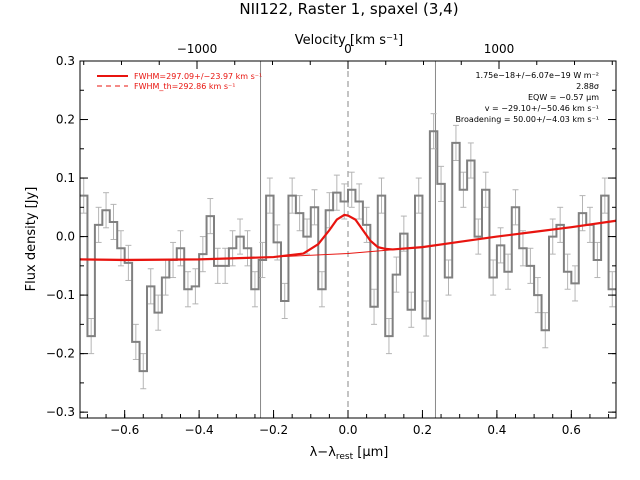 This screenshot has width=640, height=480. I want to click on chart-title: NII122, Raster 1, spaxel (3,4), so click(348, 9).